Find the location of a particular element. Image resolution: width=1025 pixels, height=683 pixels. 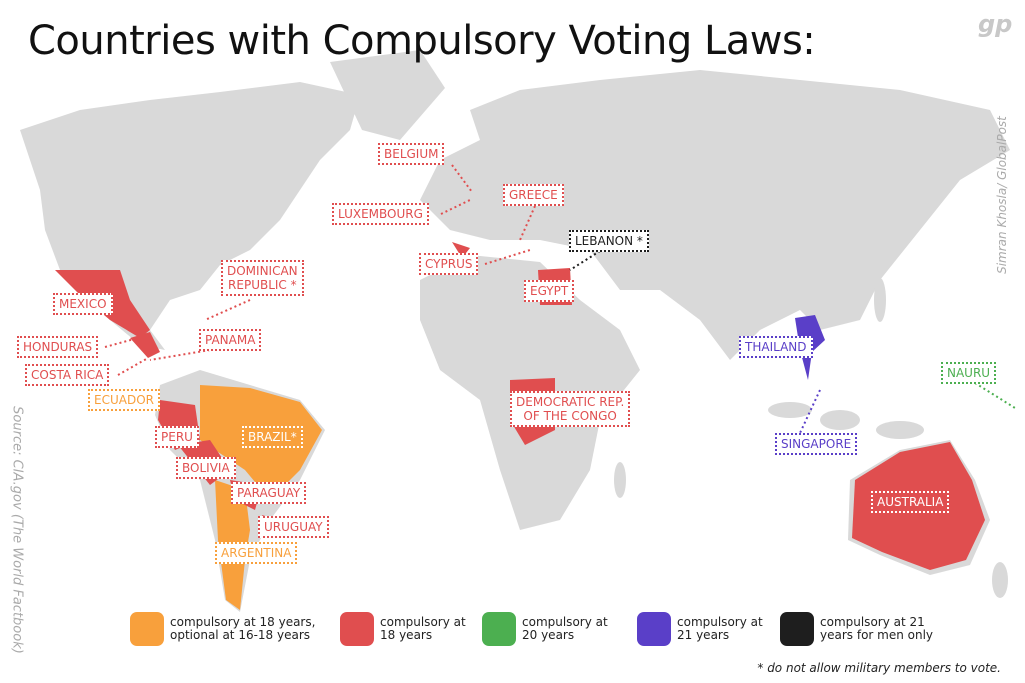

country-label: CYPRUS is located at coordinates (449, 264).